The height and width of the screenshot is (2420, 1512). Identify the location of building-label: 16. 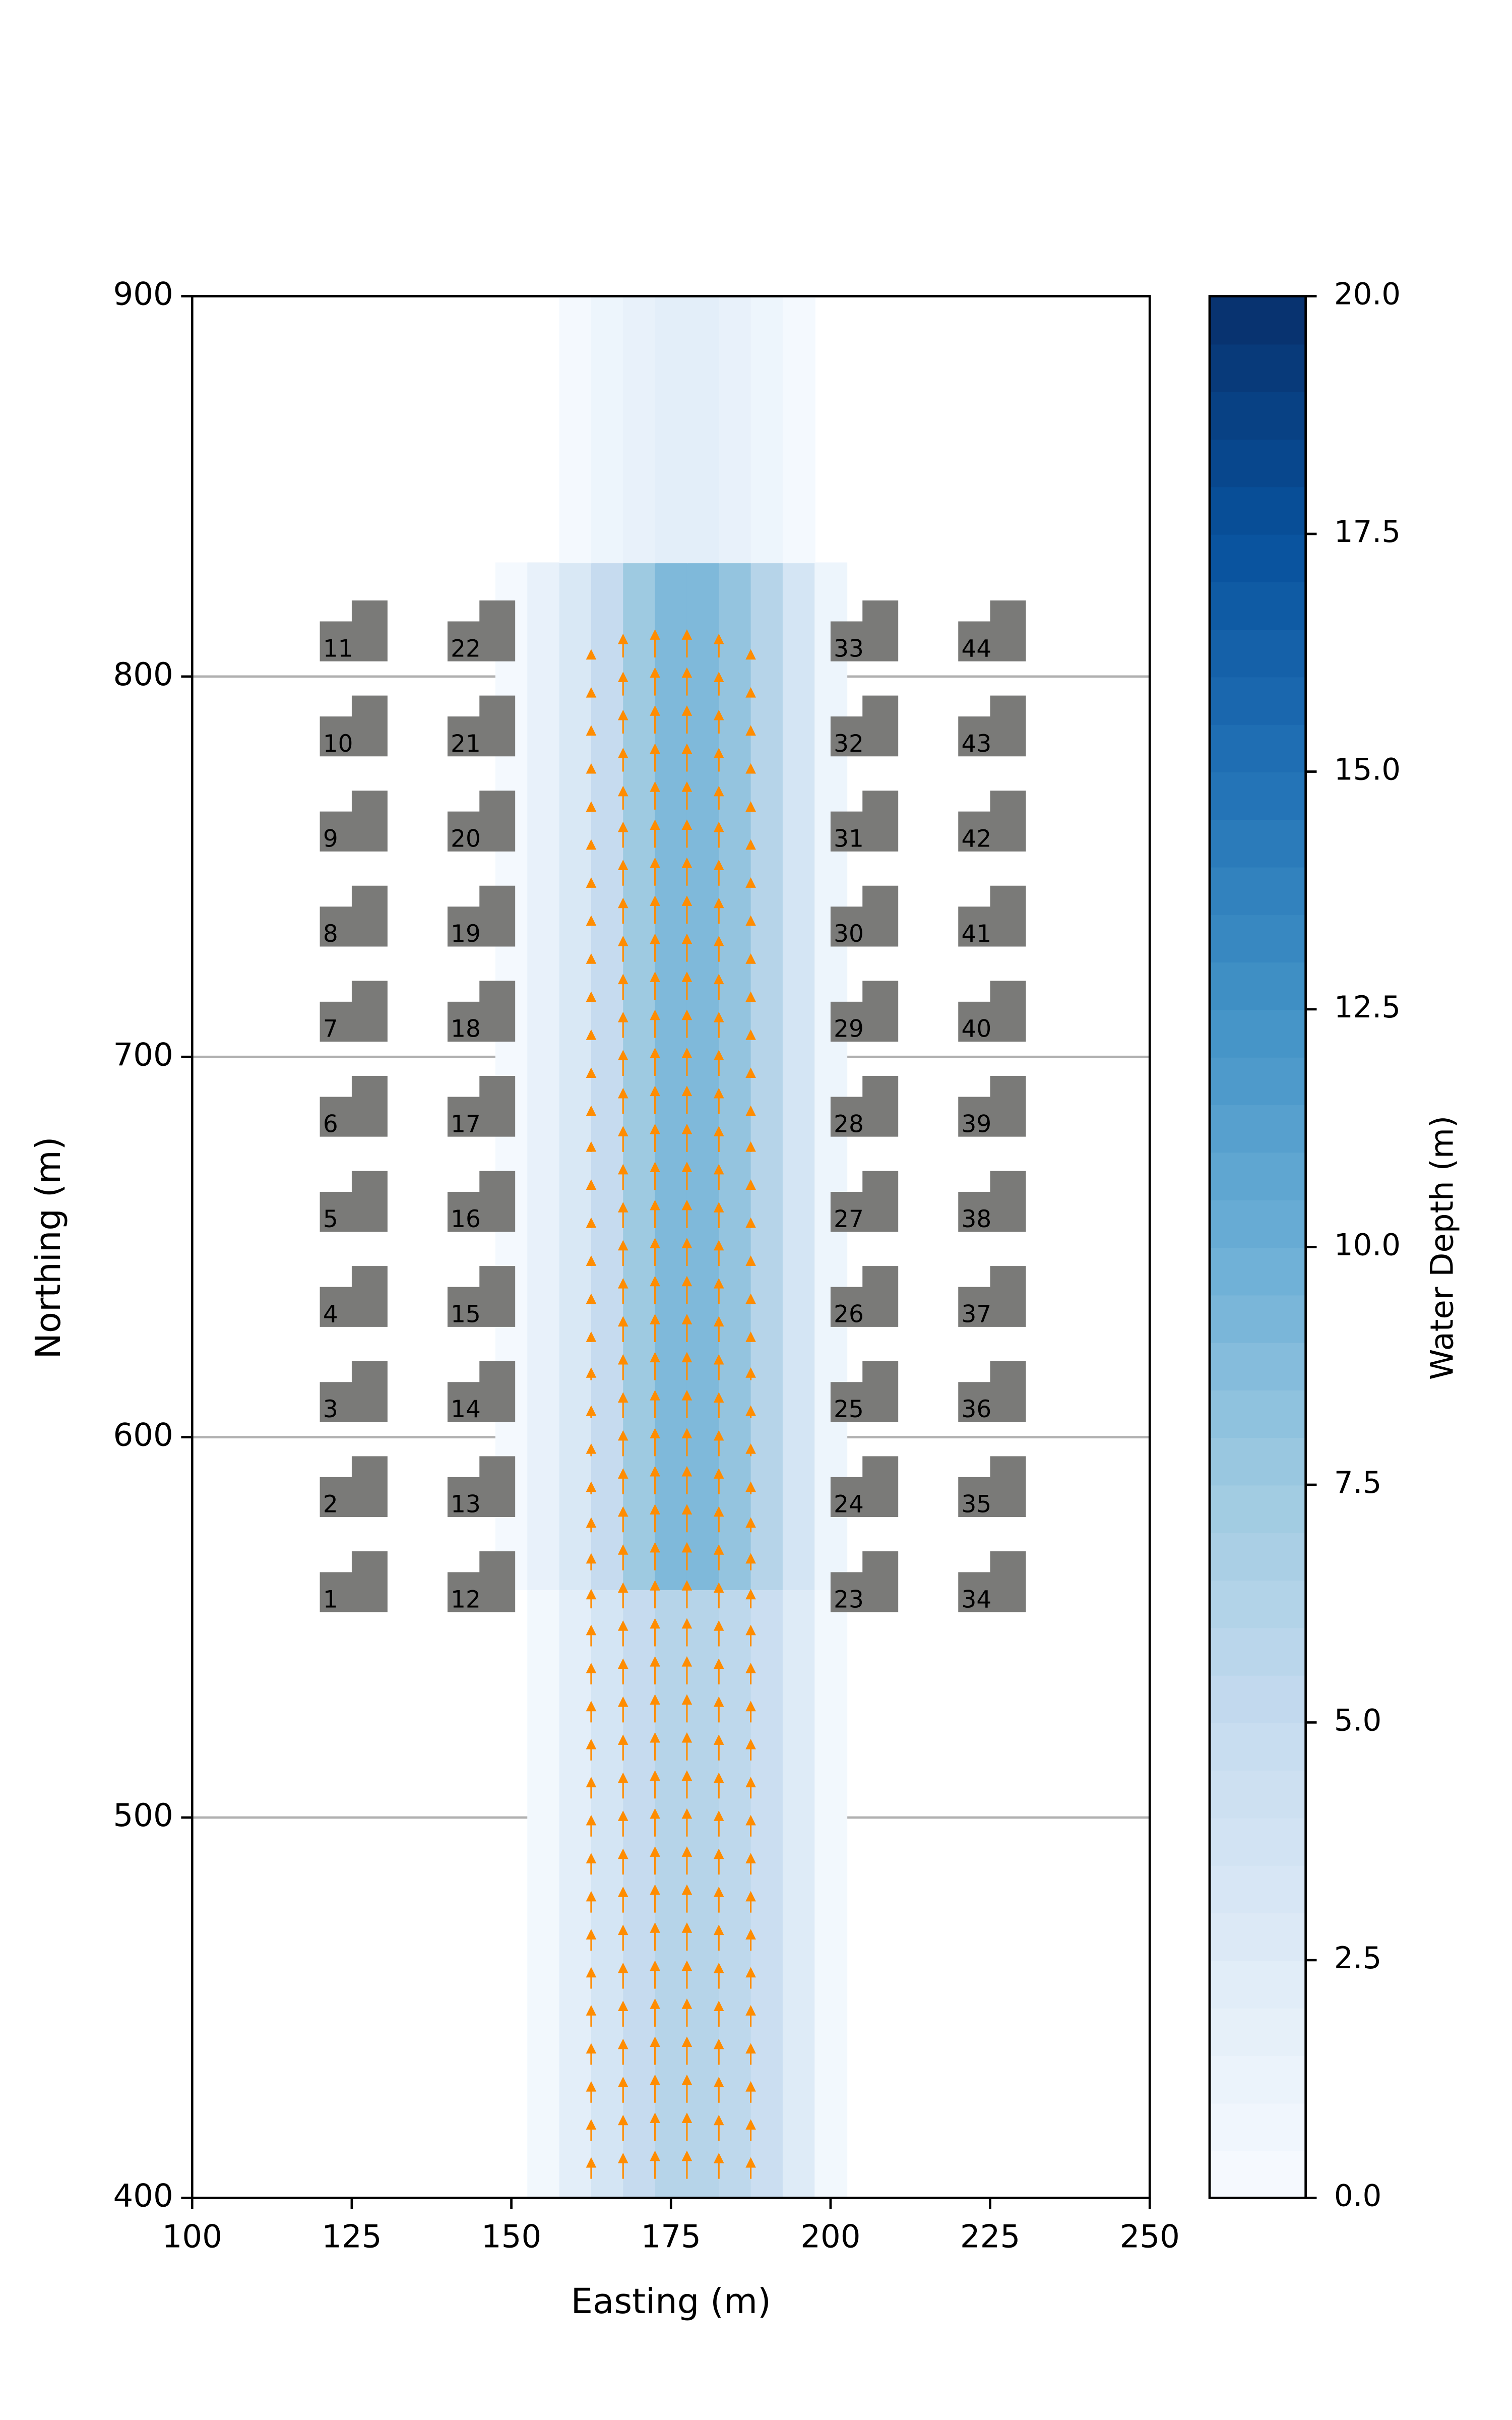
(466, 1219).